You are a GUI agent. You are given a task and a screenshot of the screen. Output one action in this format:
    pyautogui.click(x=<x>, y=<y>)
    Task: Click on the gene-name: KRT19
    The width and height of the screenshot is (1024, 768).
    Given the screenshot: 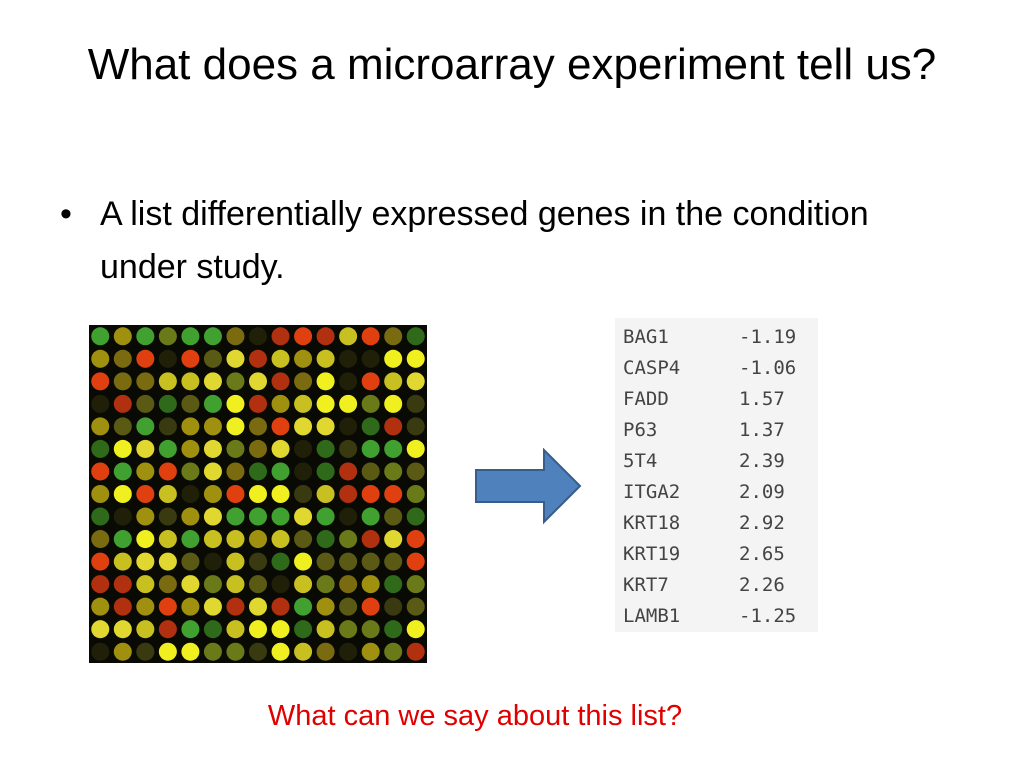 What is the action you would take?
    pyautogui.click(x=652, y=554)
    